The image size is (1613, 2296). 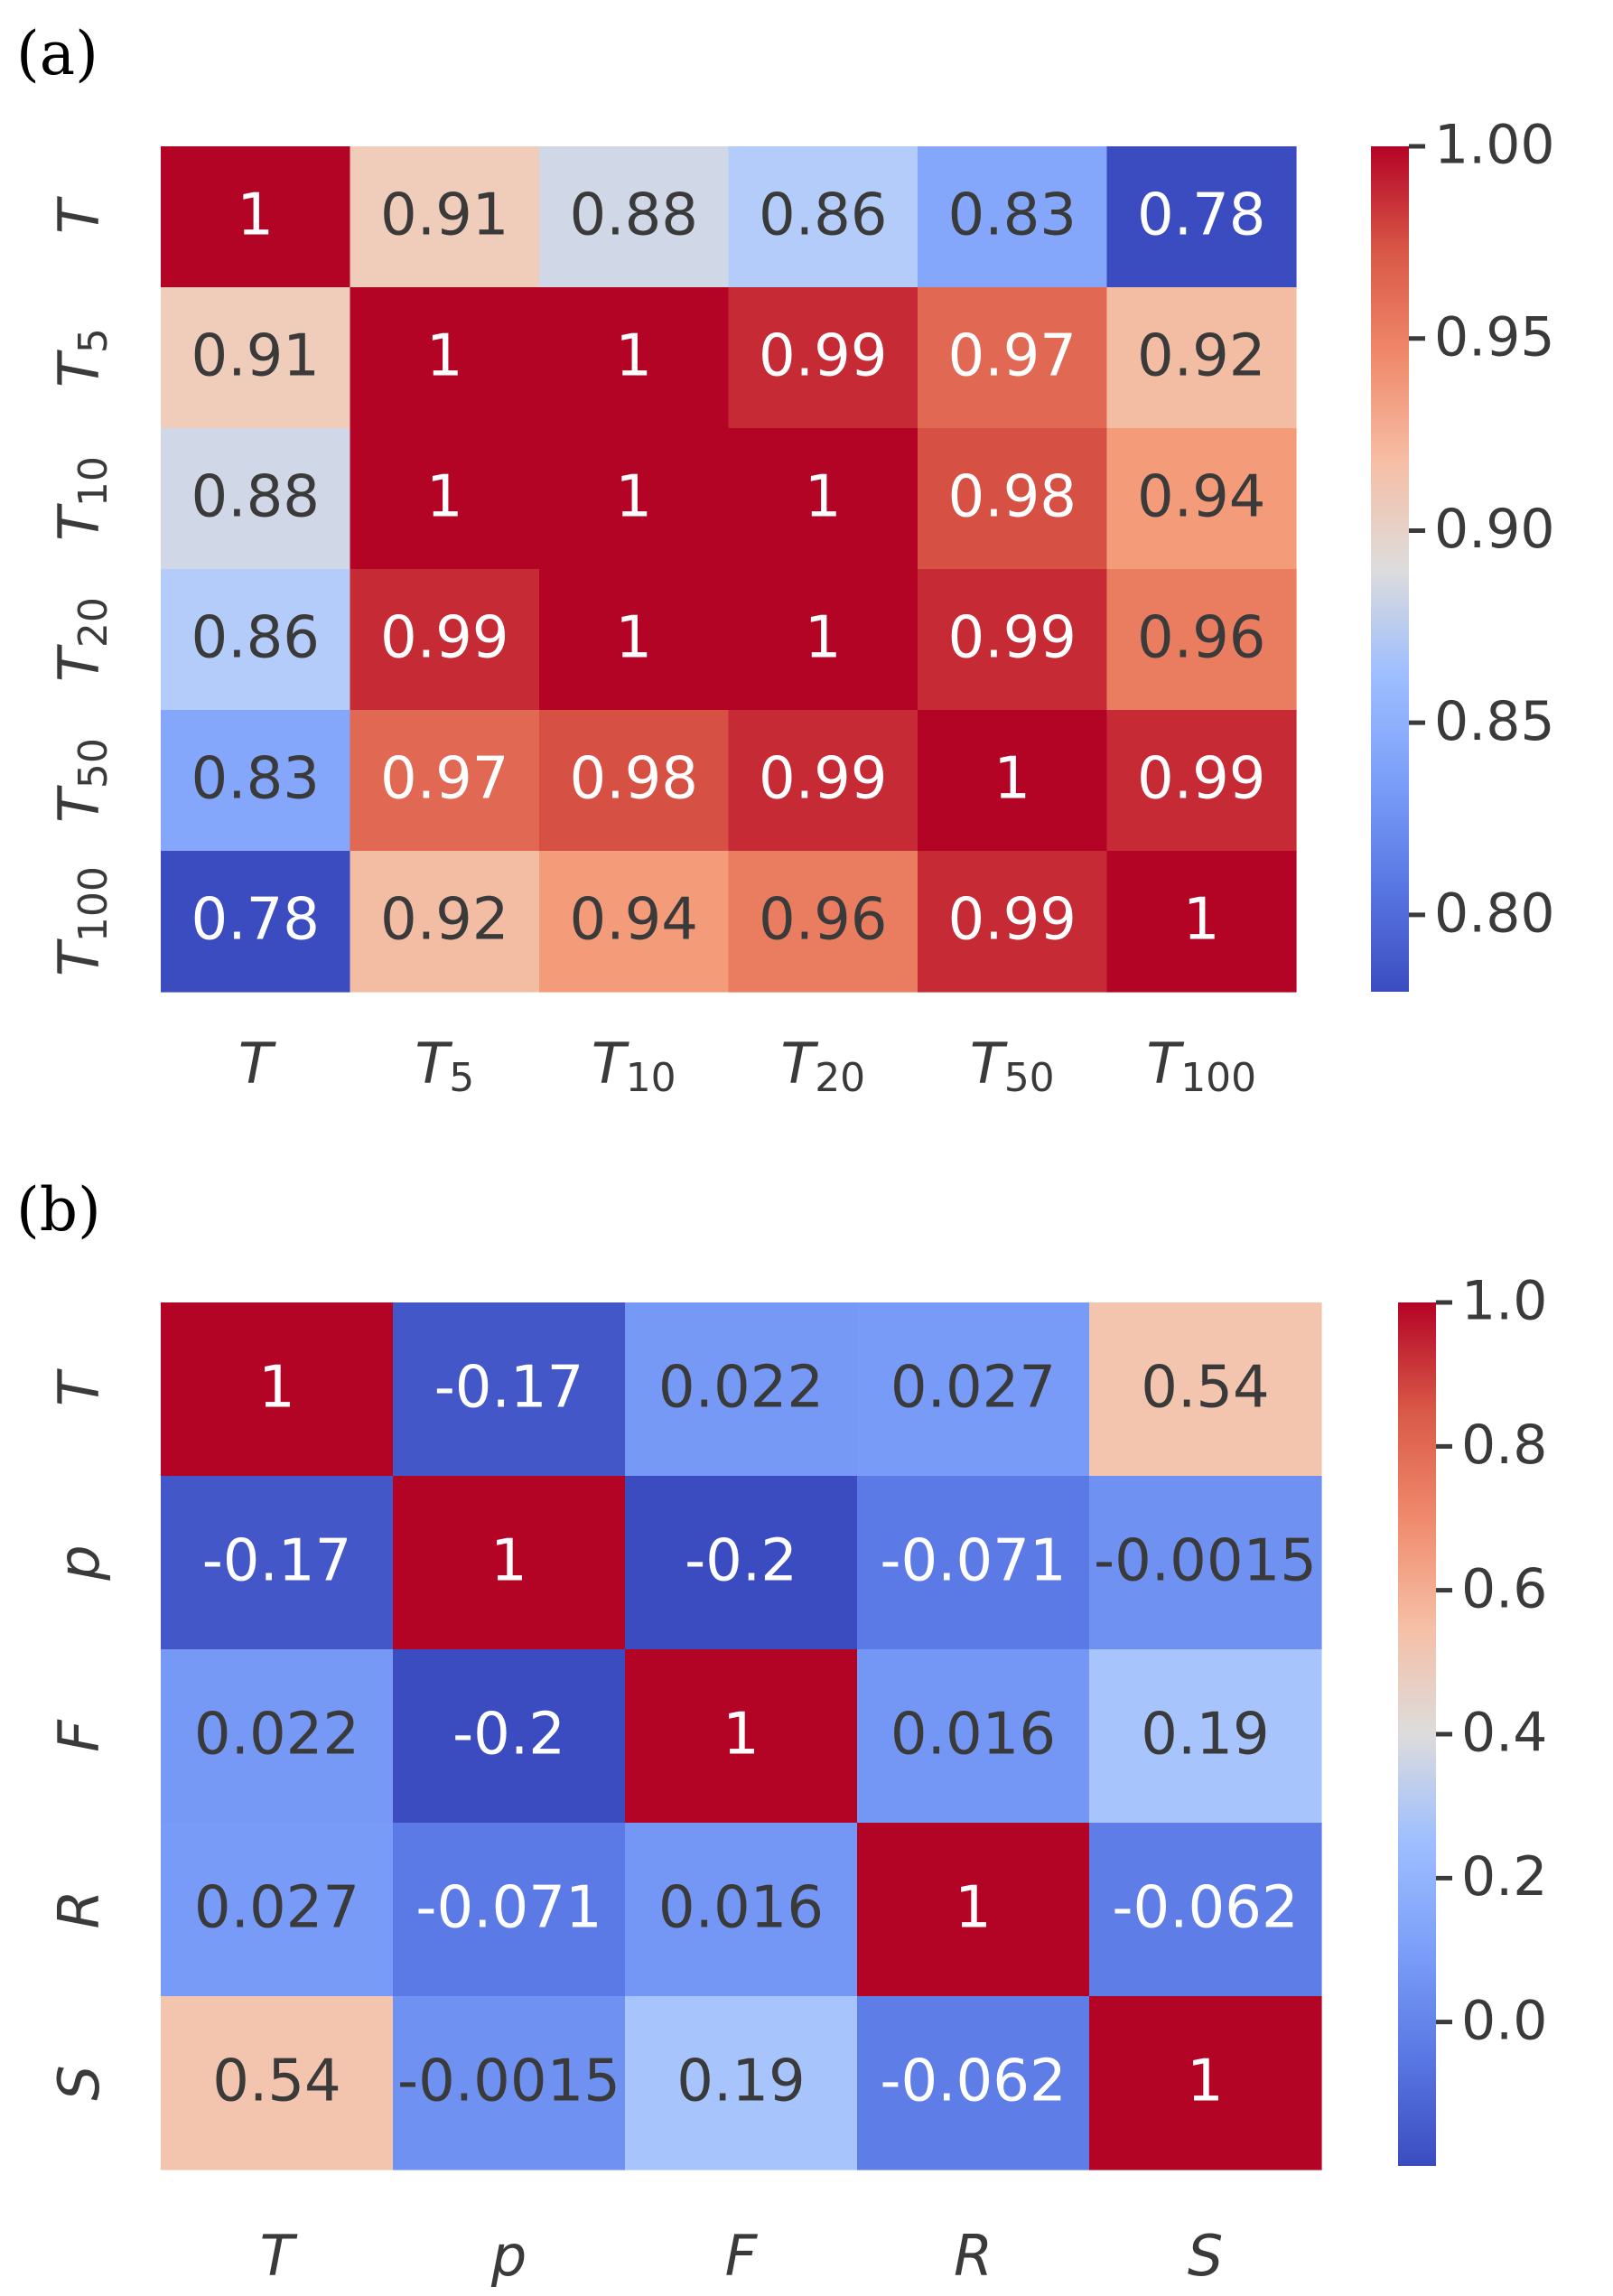 I want to click on colorbar-tick-label: 1.0, so click(x=1504, y=1301).